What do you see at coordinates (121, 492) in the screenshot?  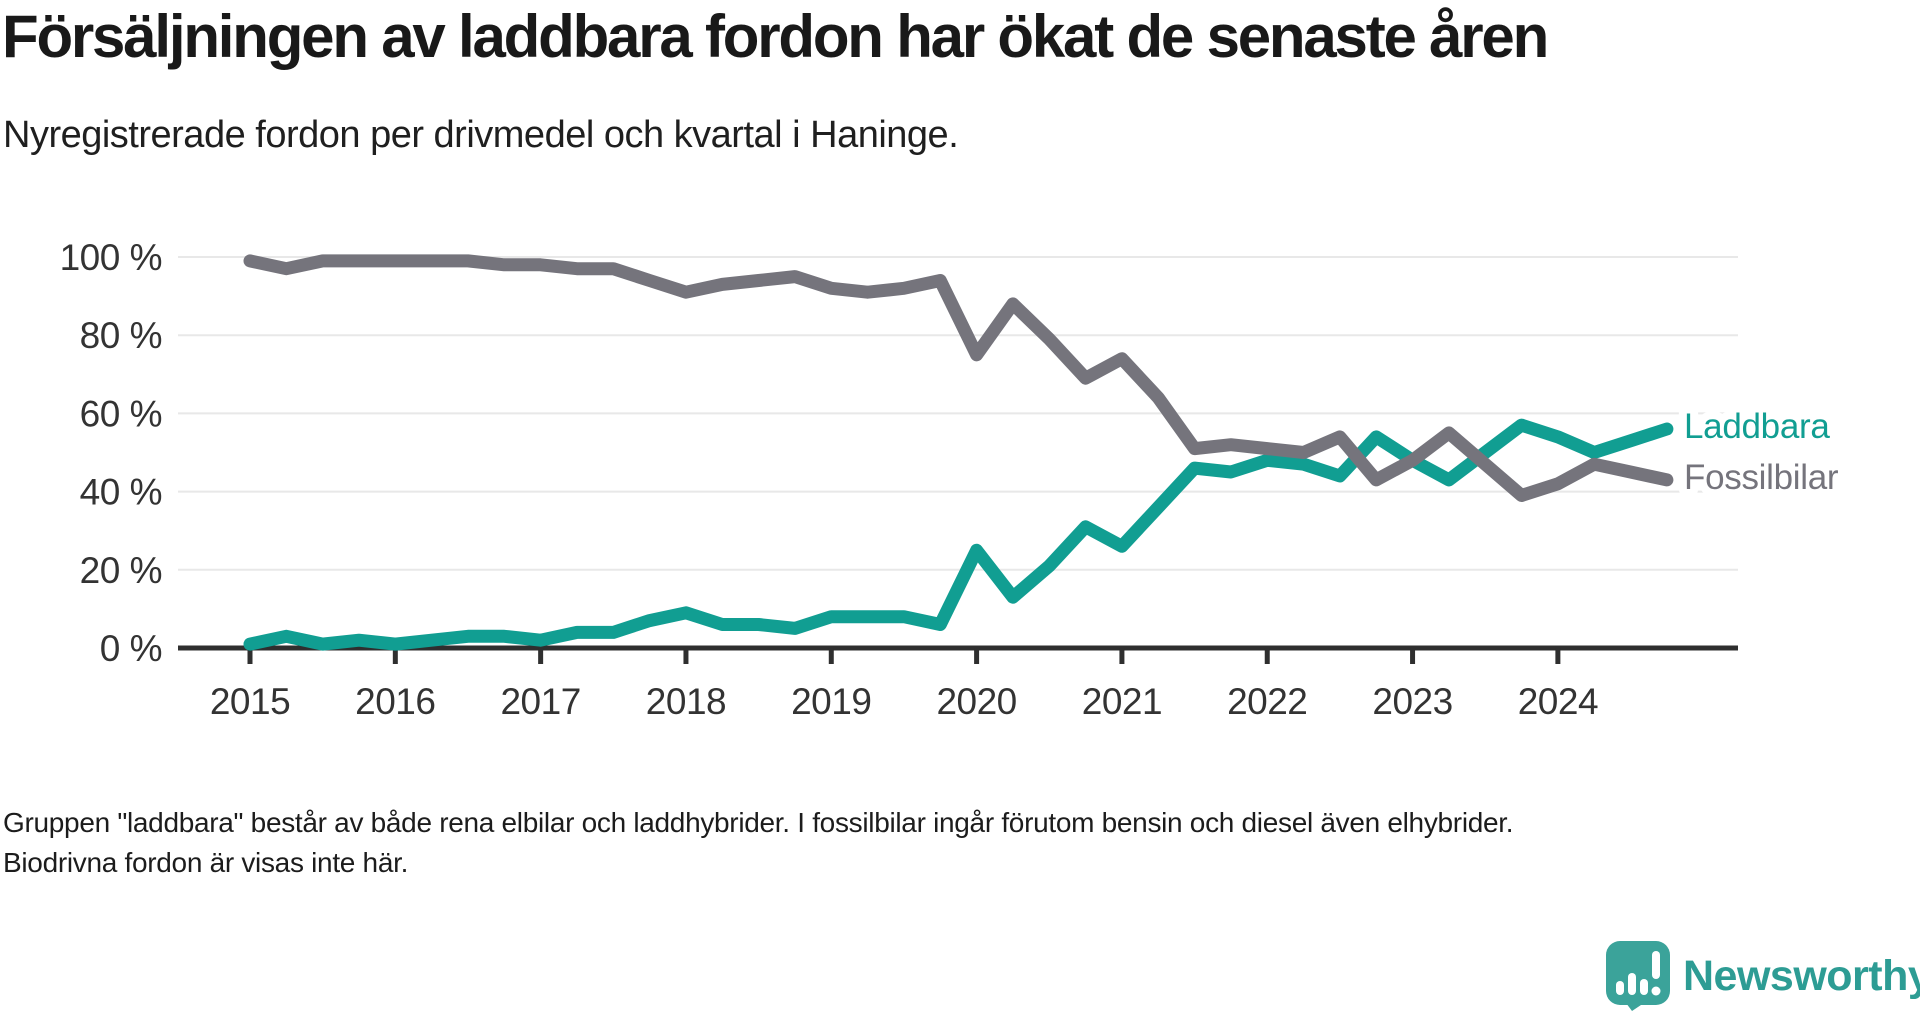 I see `y-axis-label: 40 %` at bounding box center [121, 492].